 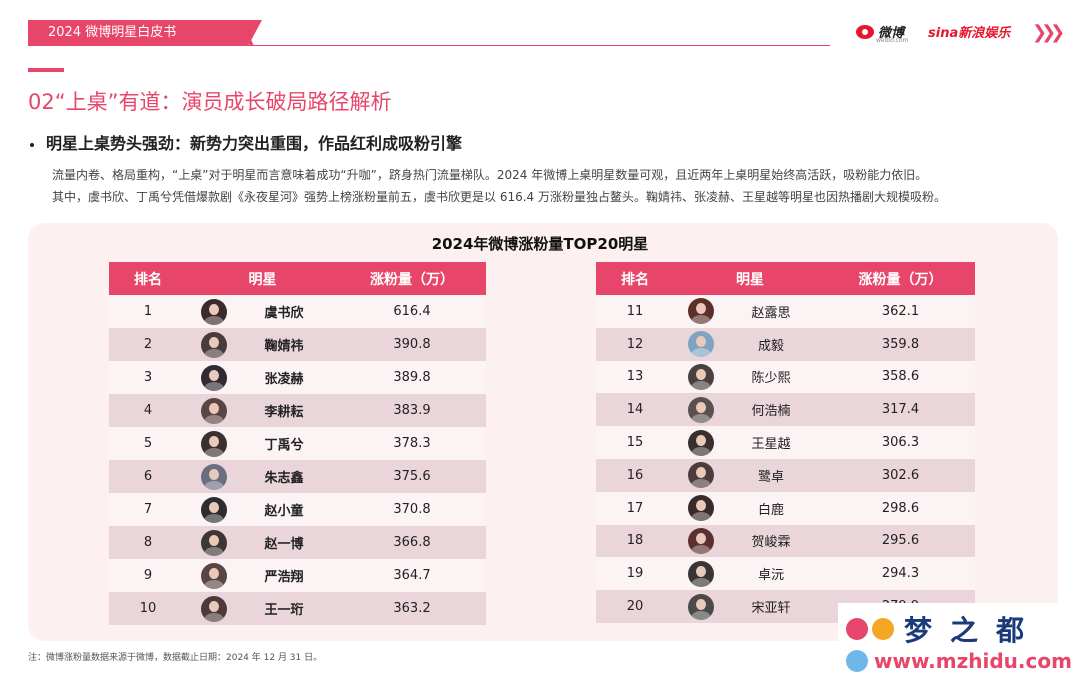 I want to click on rank-cell: 9, so click(x=148, y=575).